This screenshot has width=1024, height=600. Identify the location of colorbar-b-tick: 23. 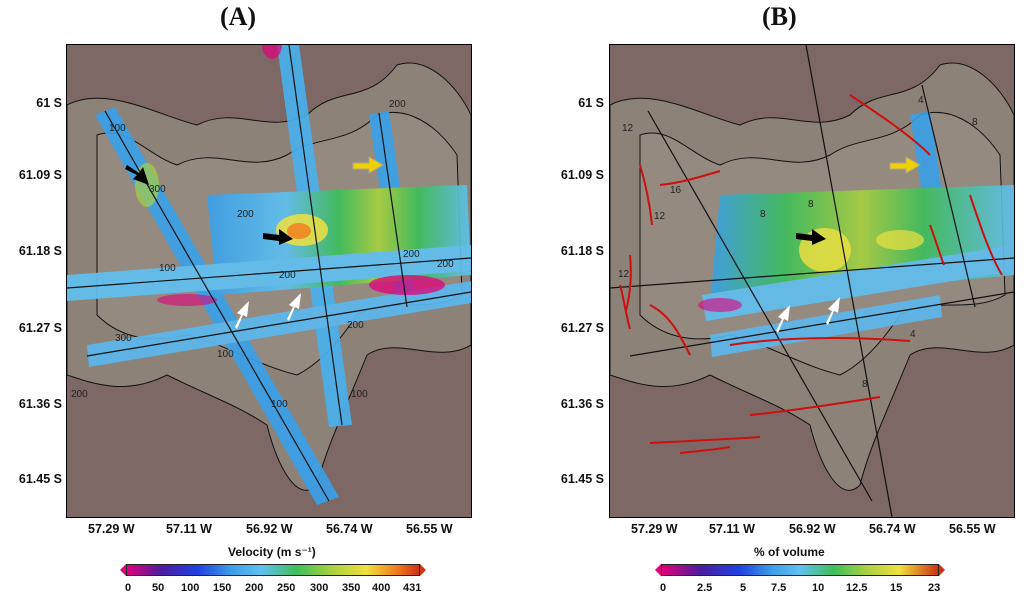
(934, 588).